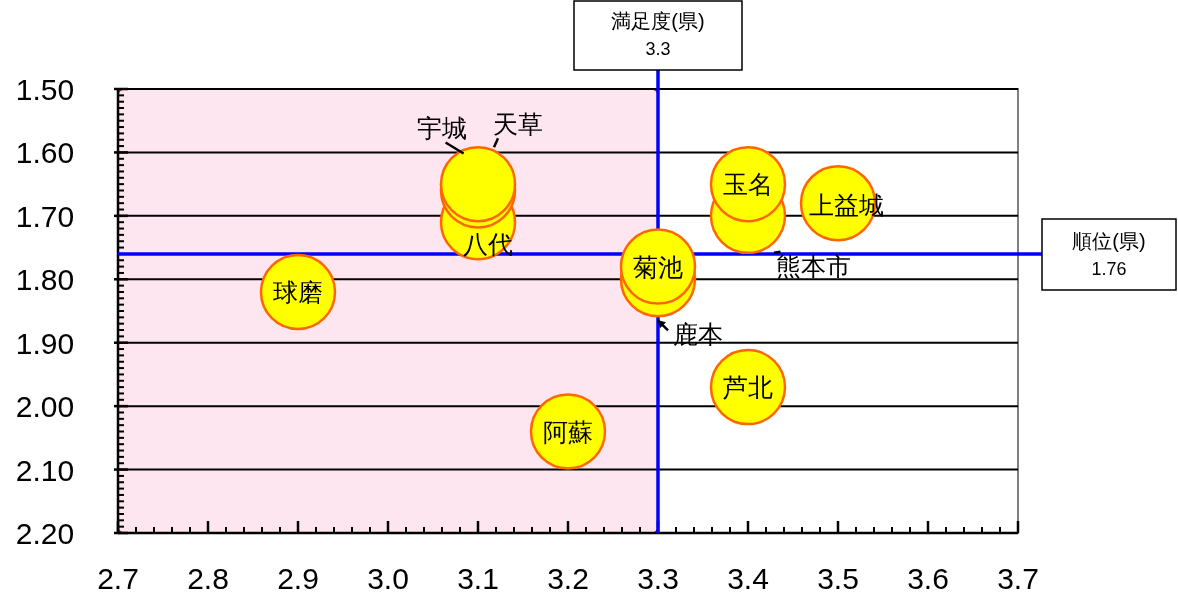 This screenshot has width=1178, height=595. Describe the element at coordinates (813, 265) in the screenshot. I see `series-label: 熊本市` at that location.